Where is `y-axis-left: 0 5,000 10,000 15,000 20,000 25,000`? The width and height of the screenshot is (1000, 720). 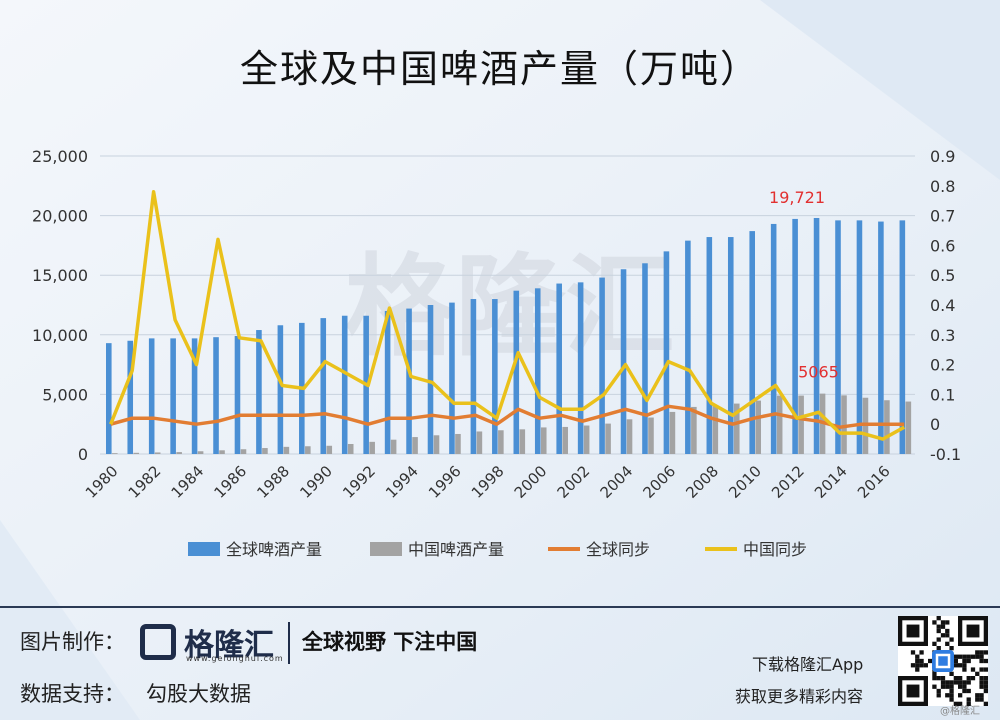 y-axis-left: 0 5,000 10,000 15,000 20,000 25,000 is located at coordinates (60, 305).